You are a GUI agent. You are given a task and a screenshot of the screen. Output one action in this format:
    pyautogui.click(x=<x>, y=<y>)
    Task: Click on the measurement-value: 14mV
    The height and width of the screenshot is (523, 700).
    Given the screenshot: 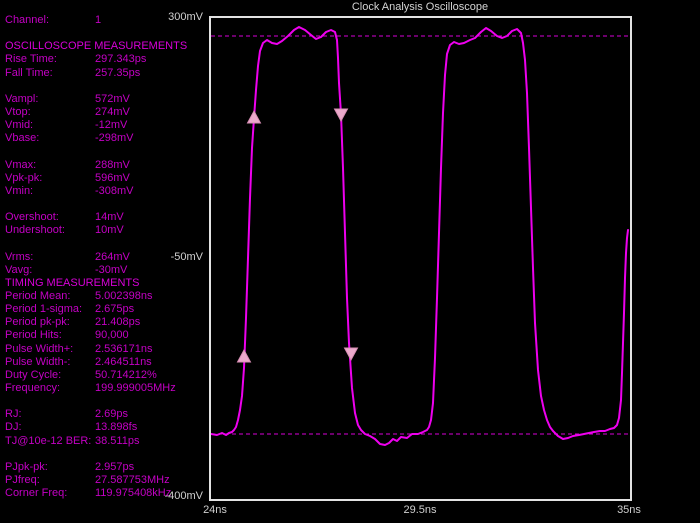 What is the action you would take?
    pyautogui.click(x=109, y=217)
    